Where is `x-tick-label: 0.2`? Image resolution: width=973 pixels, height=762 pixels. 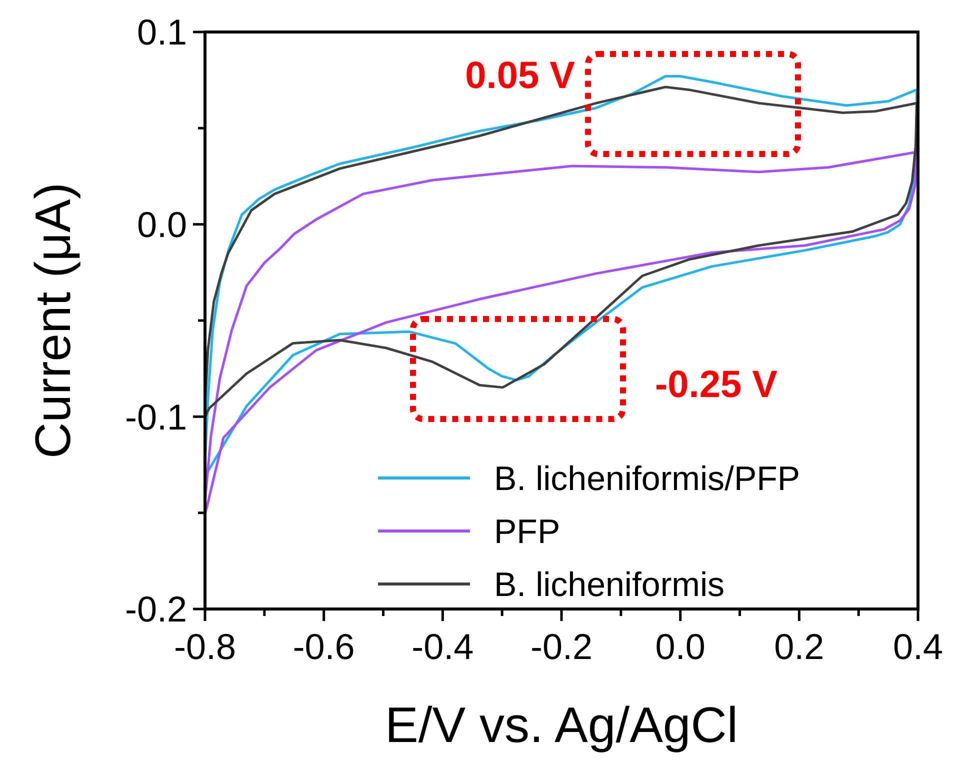 x-tick-label: 0.2 is located at coordinates (799, 646).